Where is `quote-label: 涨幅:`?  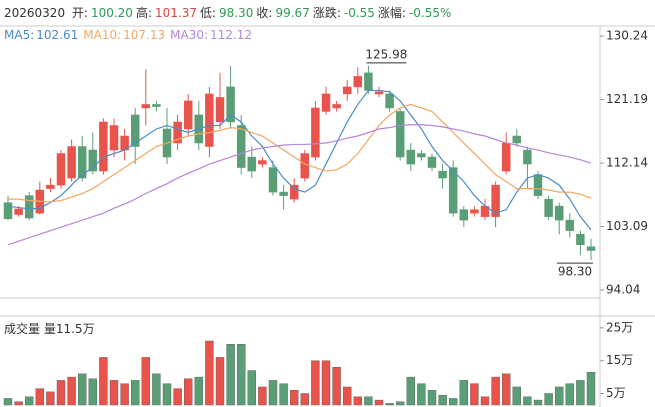 quote-label: 涨幅: is located at coordinates (391, 13).